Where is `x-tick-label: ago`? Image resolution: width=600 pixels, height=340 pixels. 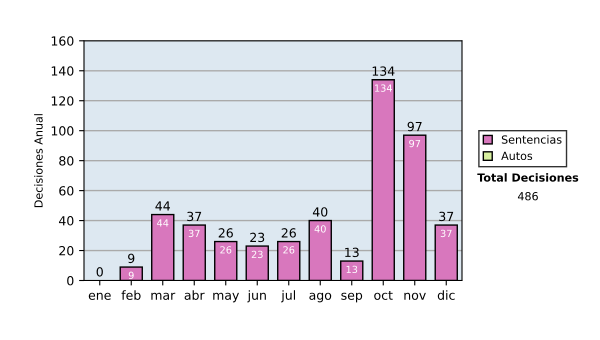 x-tick-label: ago is located at coordinates (320, 297).